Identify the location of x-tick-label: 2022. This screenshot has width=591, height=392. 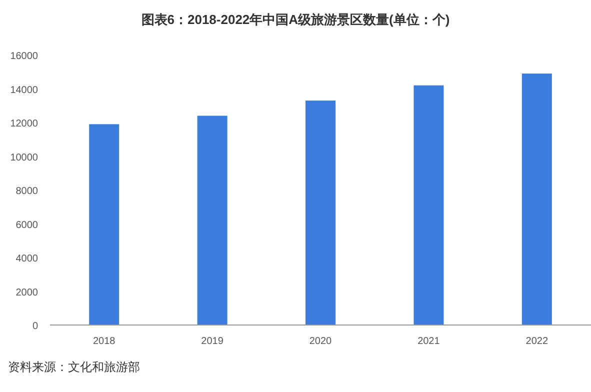
(537, 341).